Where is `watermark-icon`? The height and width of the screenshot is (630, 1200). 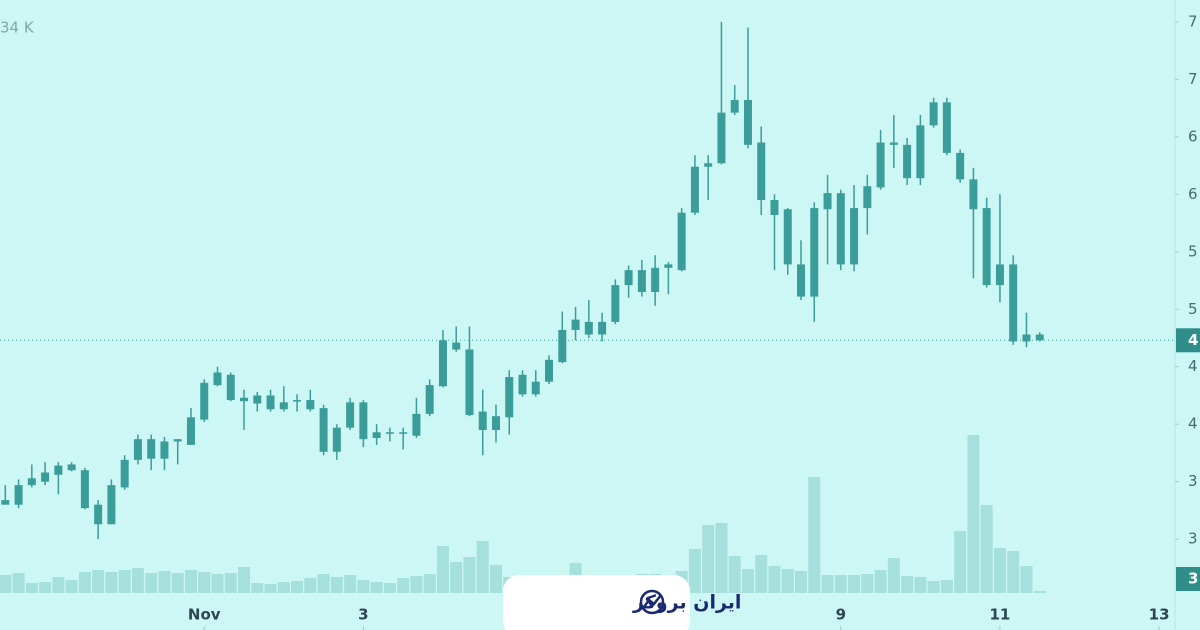 watermark-icon is located at coordinates (652, 602).